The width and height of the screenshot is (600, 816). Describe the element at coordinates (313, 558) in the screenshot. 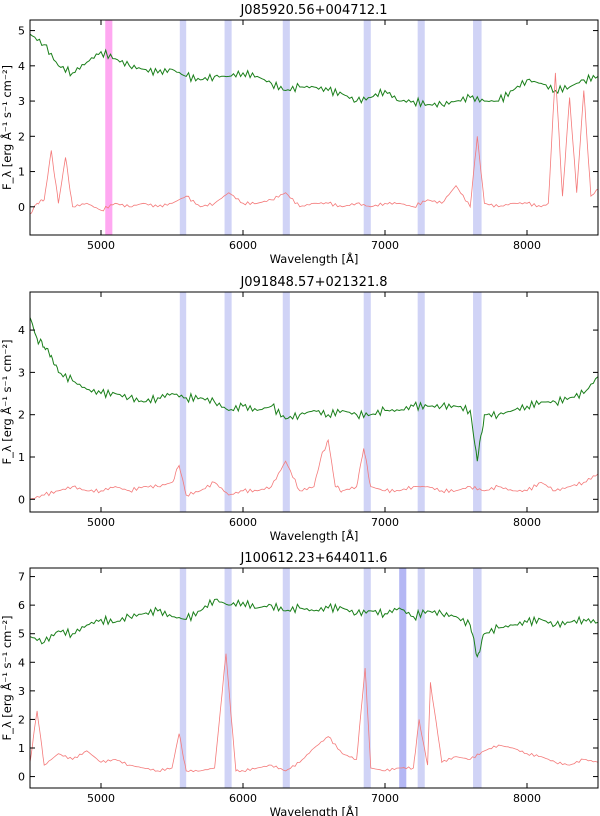

I see `chart-title: J100612.23+644011.6` at that location.